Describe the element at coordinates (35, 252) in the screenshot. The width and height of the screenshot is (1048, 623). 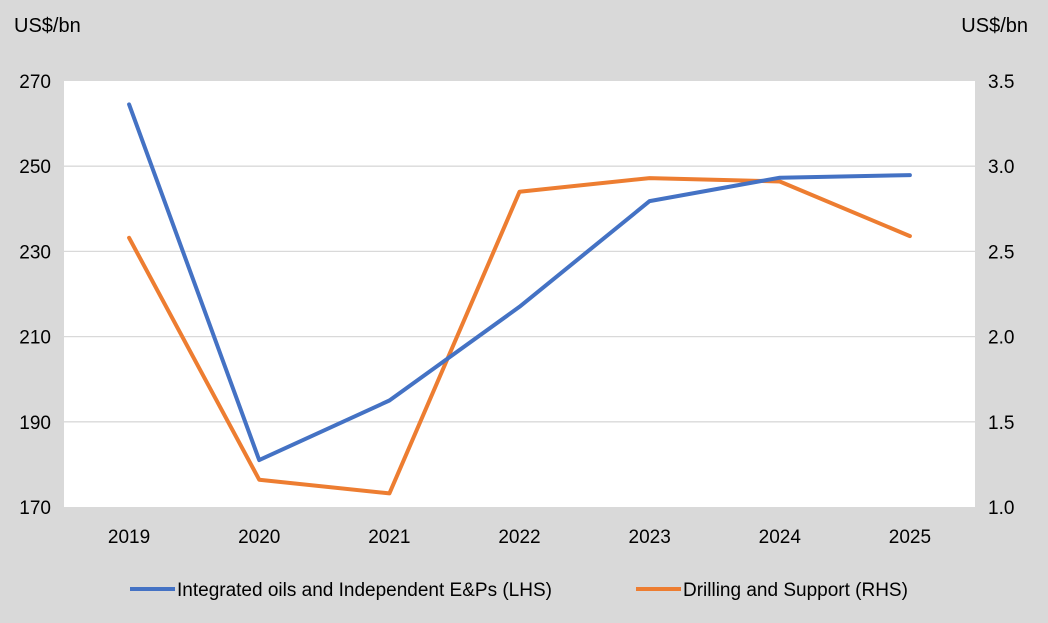
I see `left-axis-tick-230: 230` at that location.